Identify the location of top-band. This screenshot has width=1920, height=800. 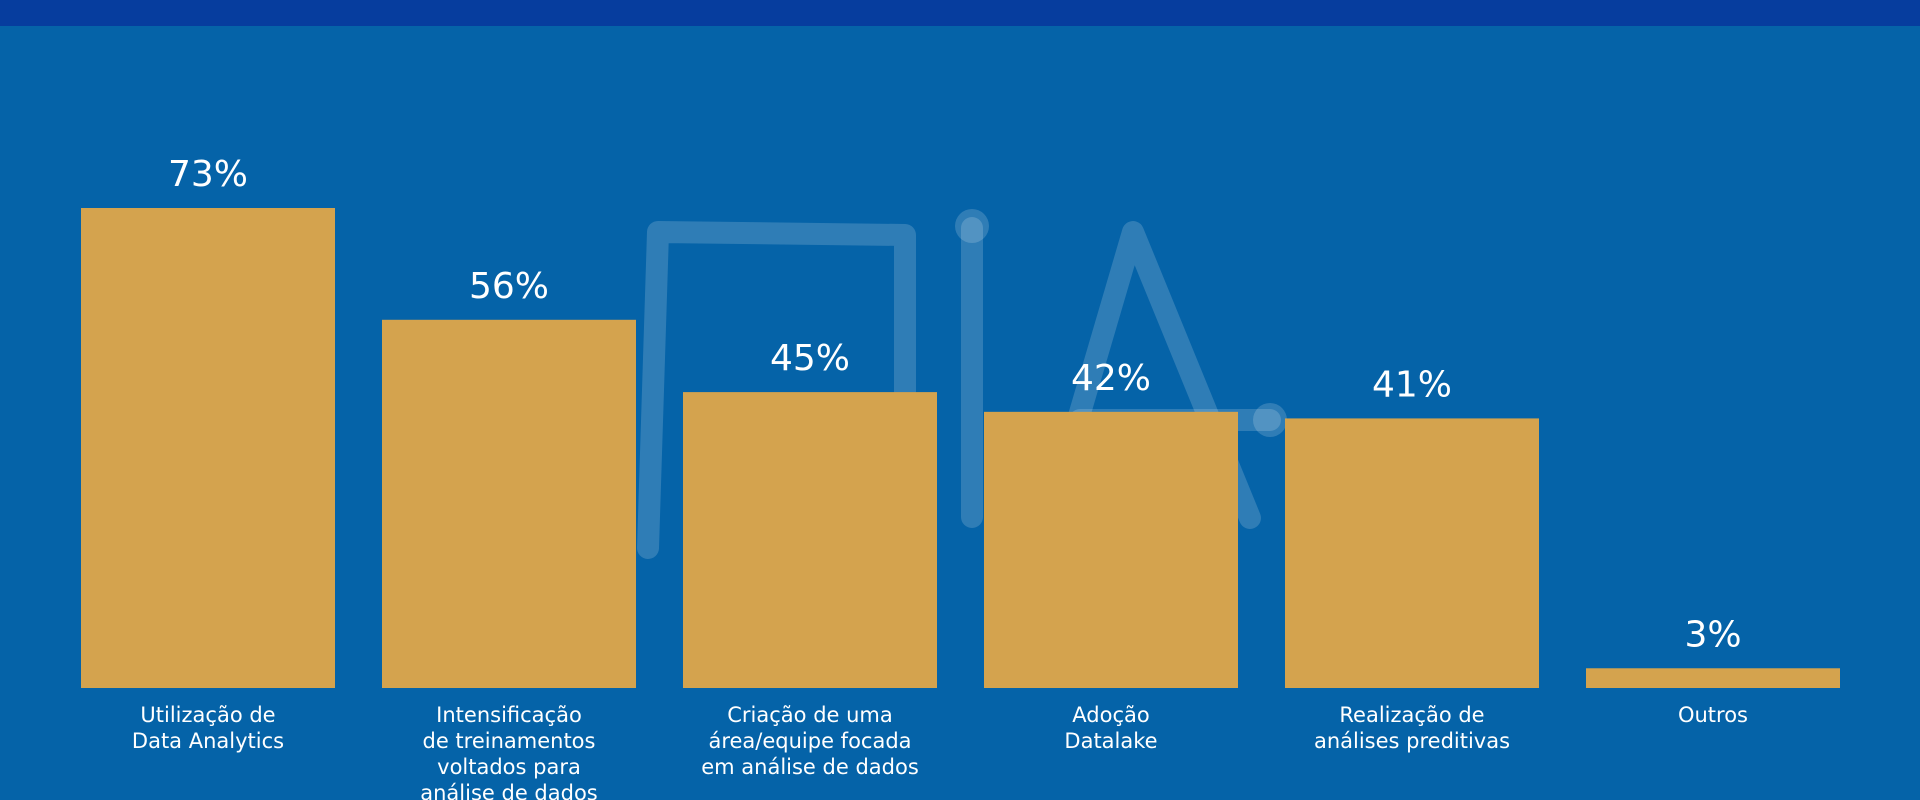
(960, 13).